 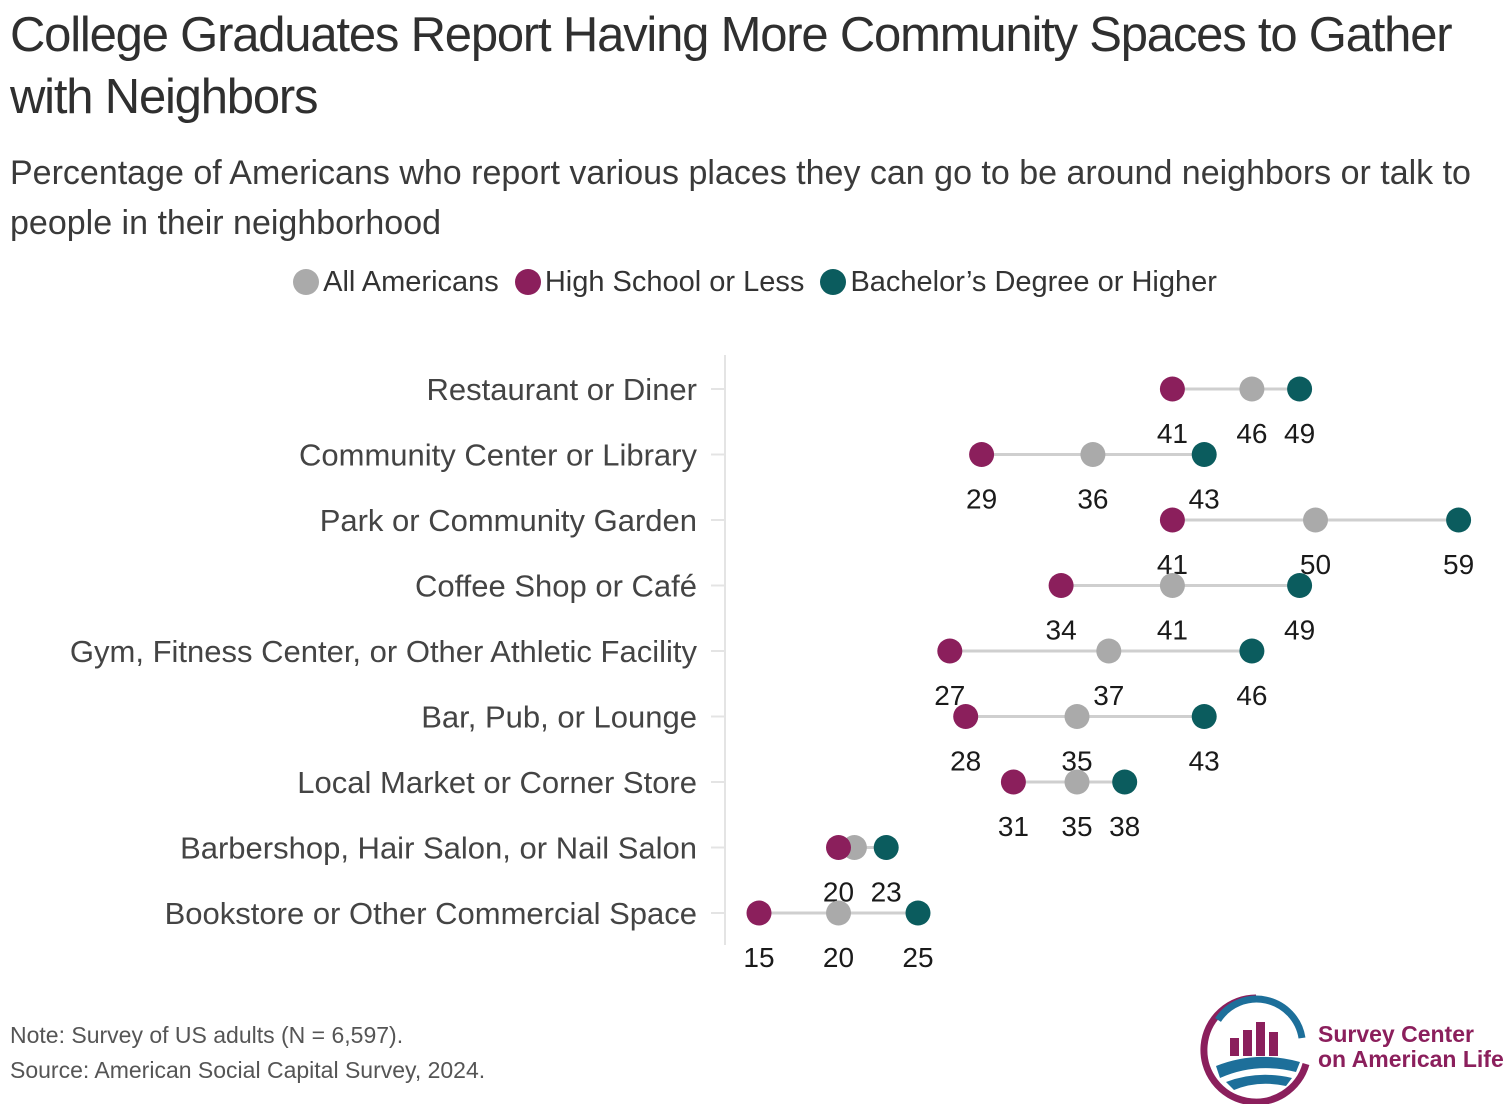 I want to click on data-label: 37, so click(x=1108, y=695).